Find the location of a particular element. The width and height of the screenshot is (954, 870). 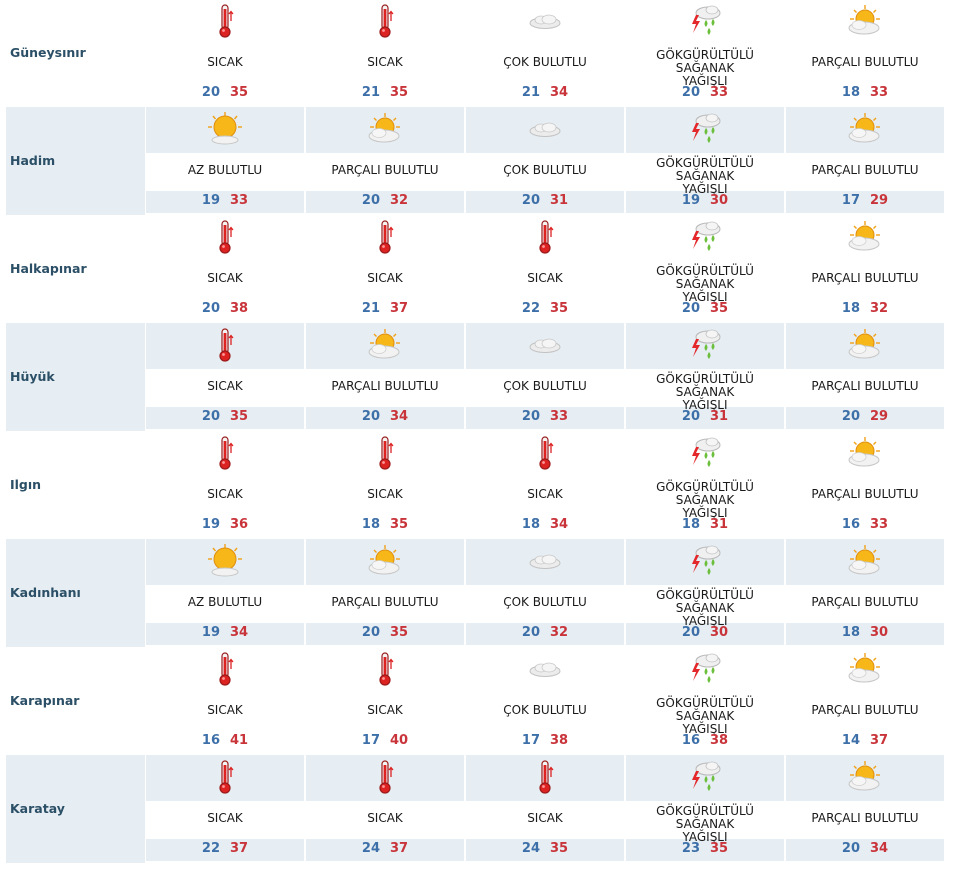

forecast-cell: PARÇALI BULUTLU 20 32 is located at coordinates (385, 161).